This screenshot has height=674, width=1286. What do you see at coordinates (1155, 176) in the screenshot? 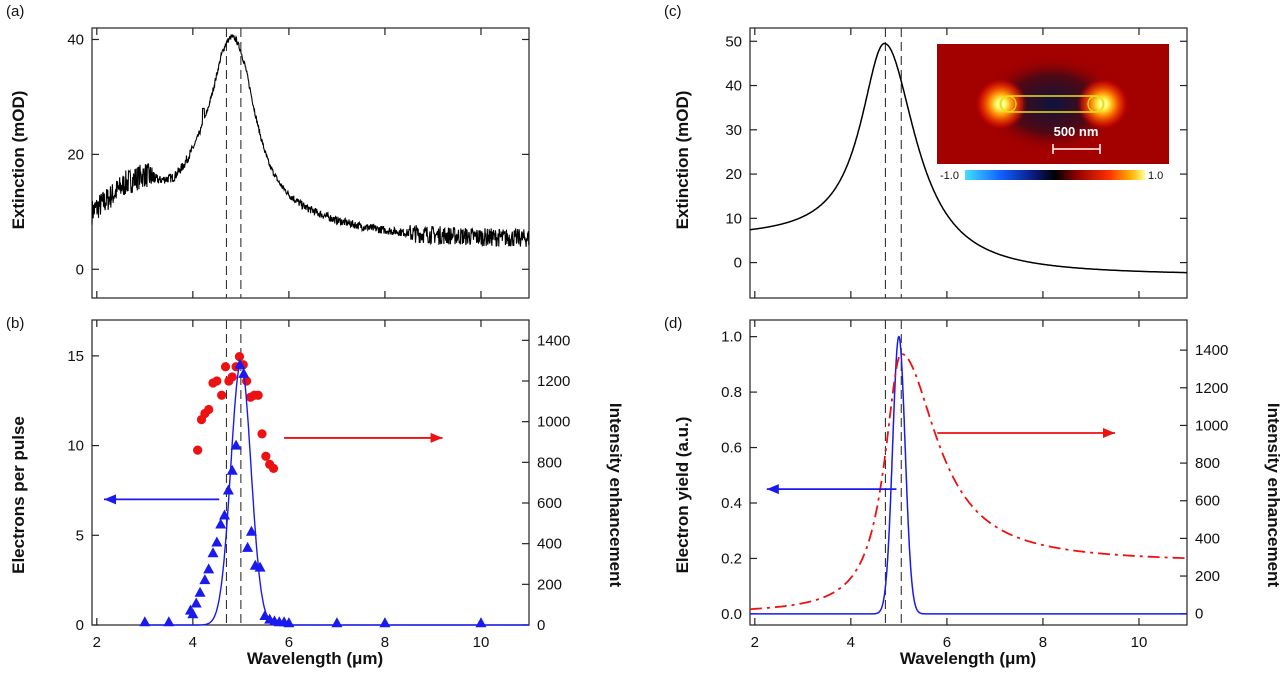
I see `colorbar-max-label: 1.0` at bounding box center [1155, 176].